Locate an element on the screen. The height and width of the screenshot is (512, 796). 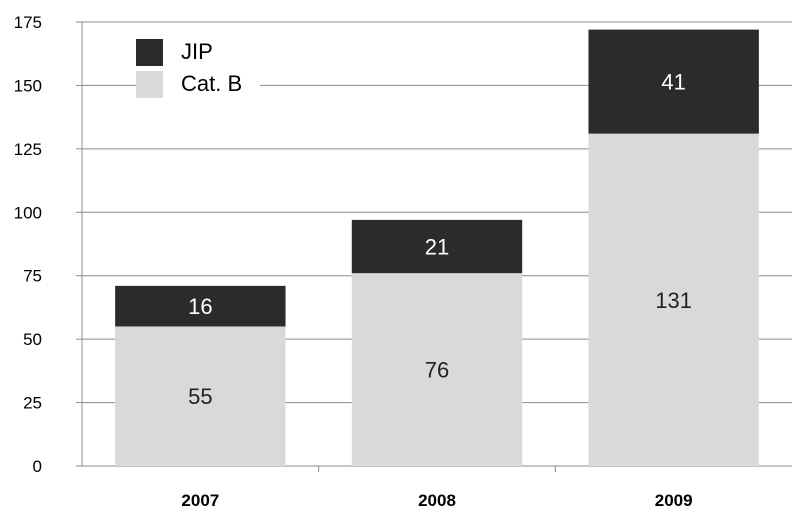
bar-cat-b-2009 is located at coordinates (673, 300).